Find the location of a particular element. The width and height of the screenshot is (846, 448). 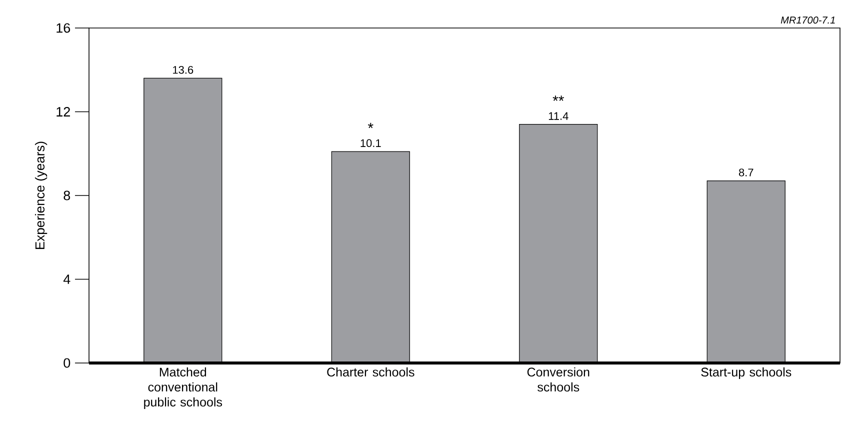

y-axis-title: Experience (years) is located at coordinates (41, 195).